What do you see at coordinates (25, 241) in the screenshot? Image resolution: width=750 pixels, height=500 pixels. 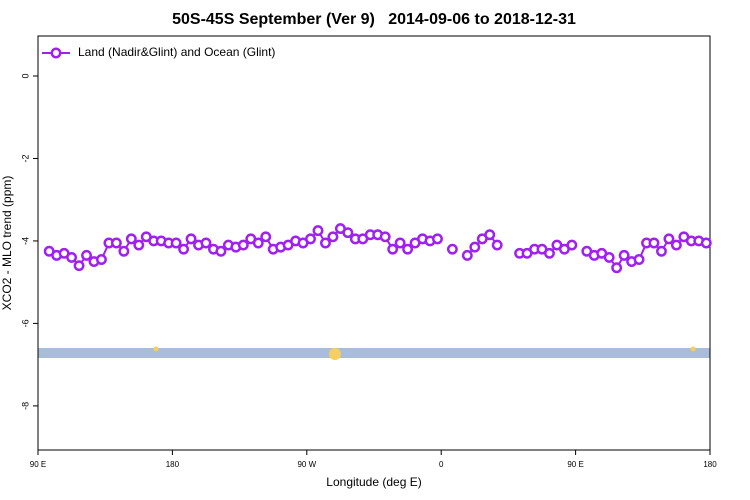 I see `y-tick-label: -4` at bounding box center [25, 241].